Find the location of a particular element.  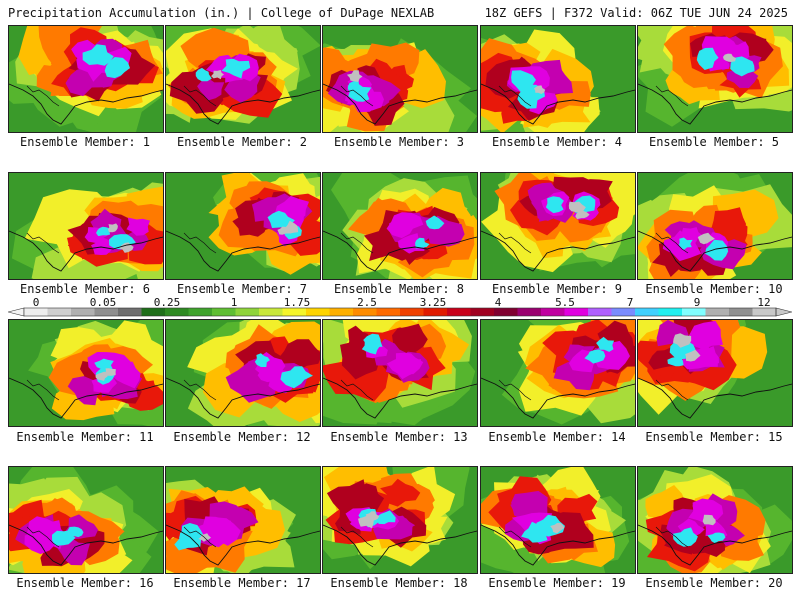

colorbar-label: 2.5 is located at coordinates (367, 302).